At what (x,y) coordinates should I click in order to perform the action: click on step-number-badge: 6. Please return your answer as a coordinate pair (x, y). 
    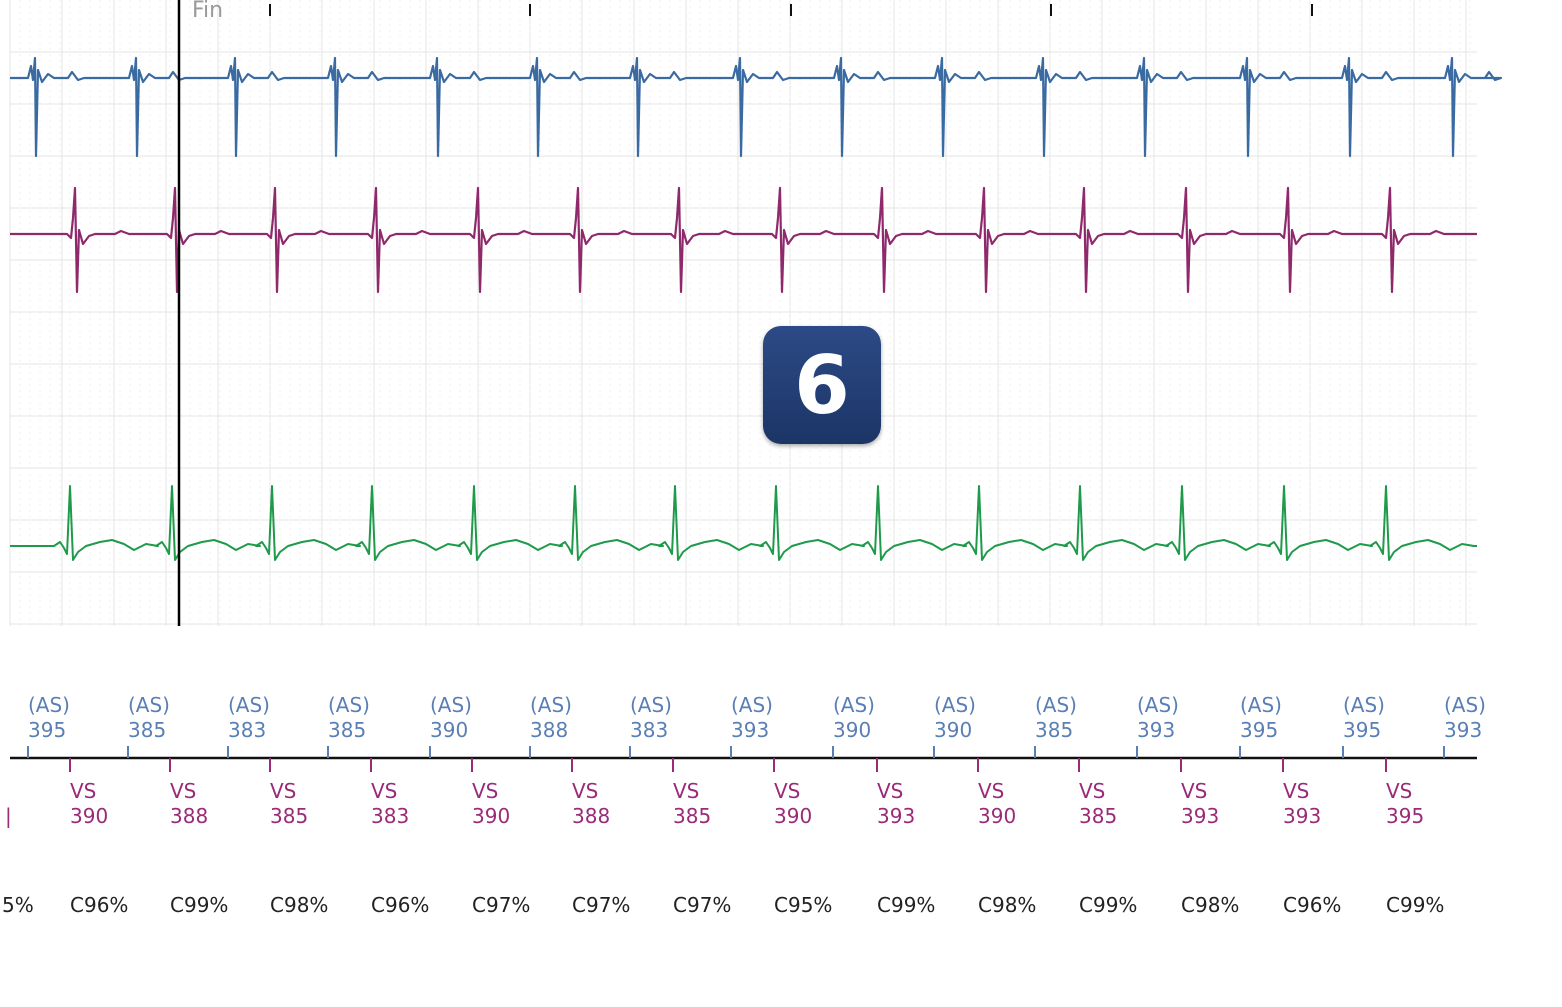
    Looking at the image, I should click on (822, 385).